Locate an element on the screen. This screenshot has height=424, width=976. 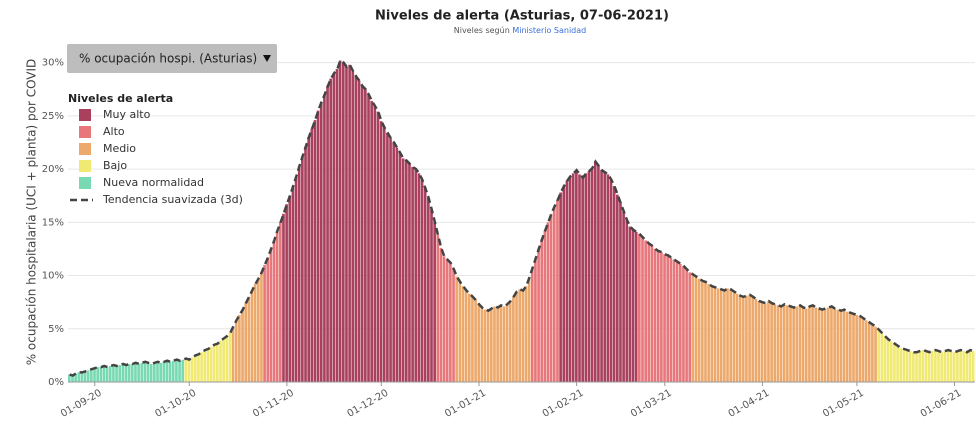
subtitle: Niveles según Ministerio Sanidad is located at coordinates (520, 30).